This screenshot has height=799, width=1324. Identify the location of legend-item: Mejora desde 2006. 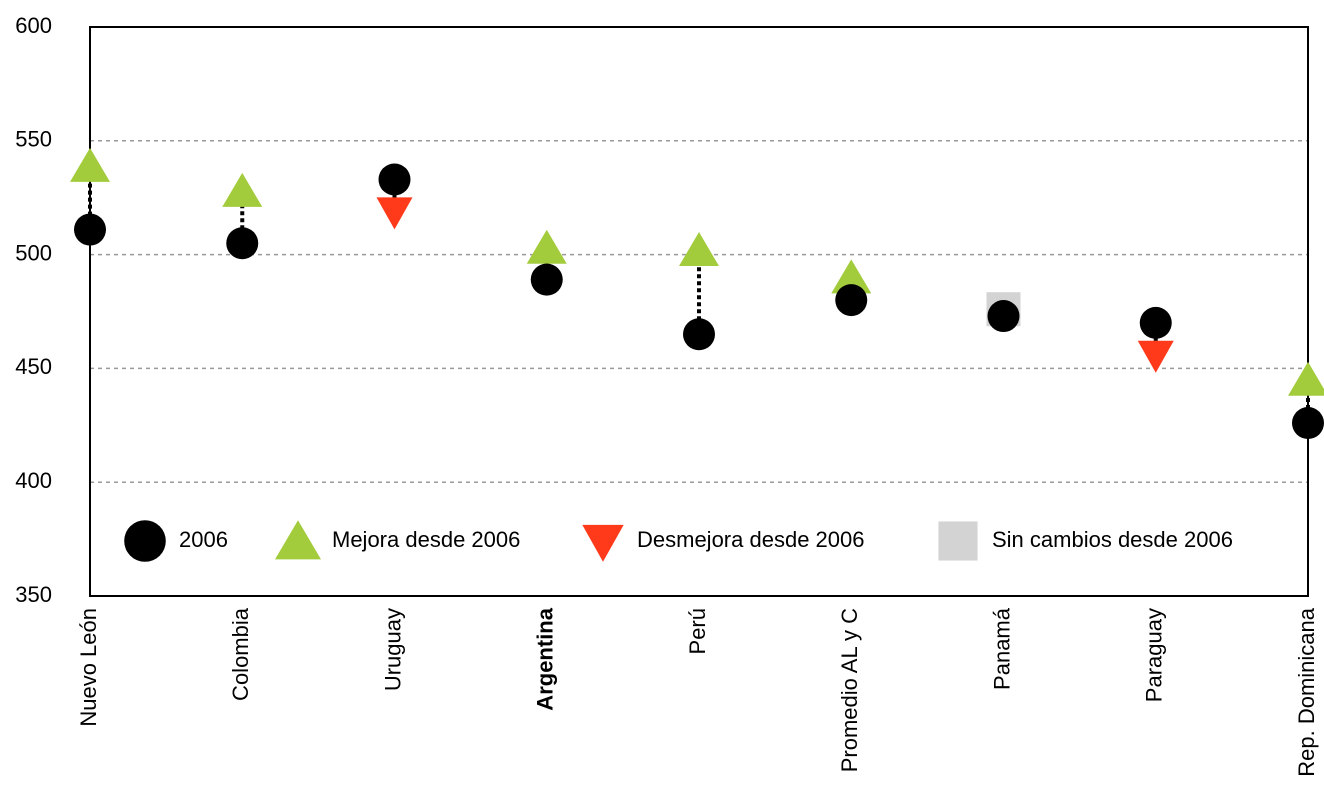
(397, 540).